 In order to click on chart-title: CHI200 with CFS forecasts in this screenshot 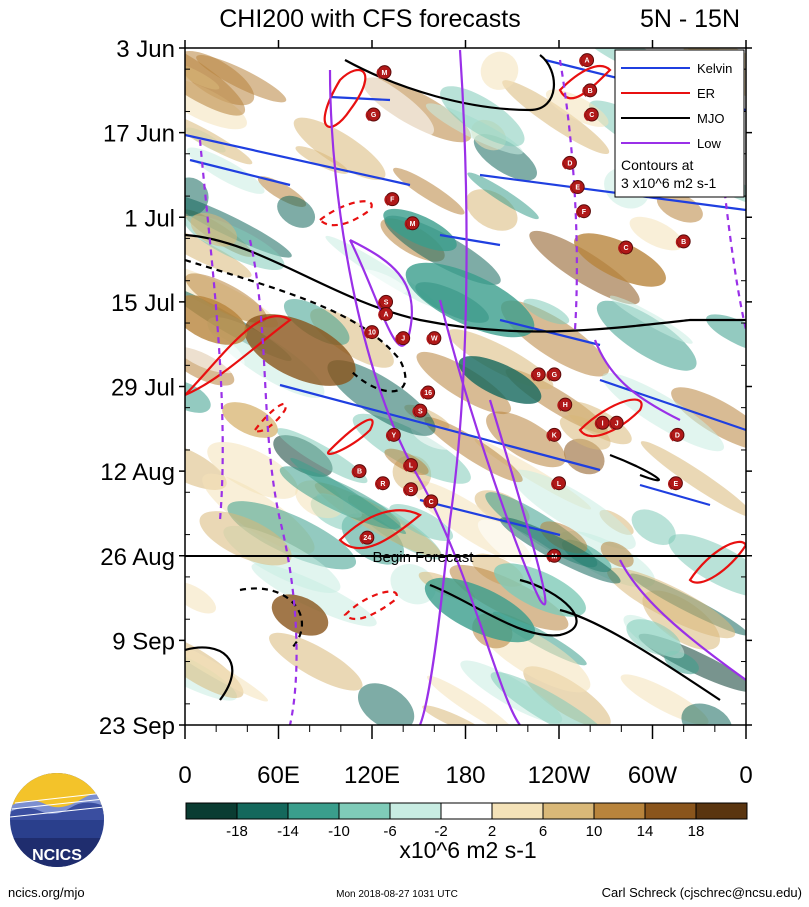, I will do `click(370, 19)`.